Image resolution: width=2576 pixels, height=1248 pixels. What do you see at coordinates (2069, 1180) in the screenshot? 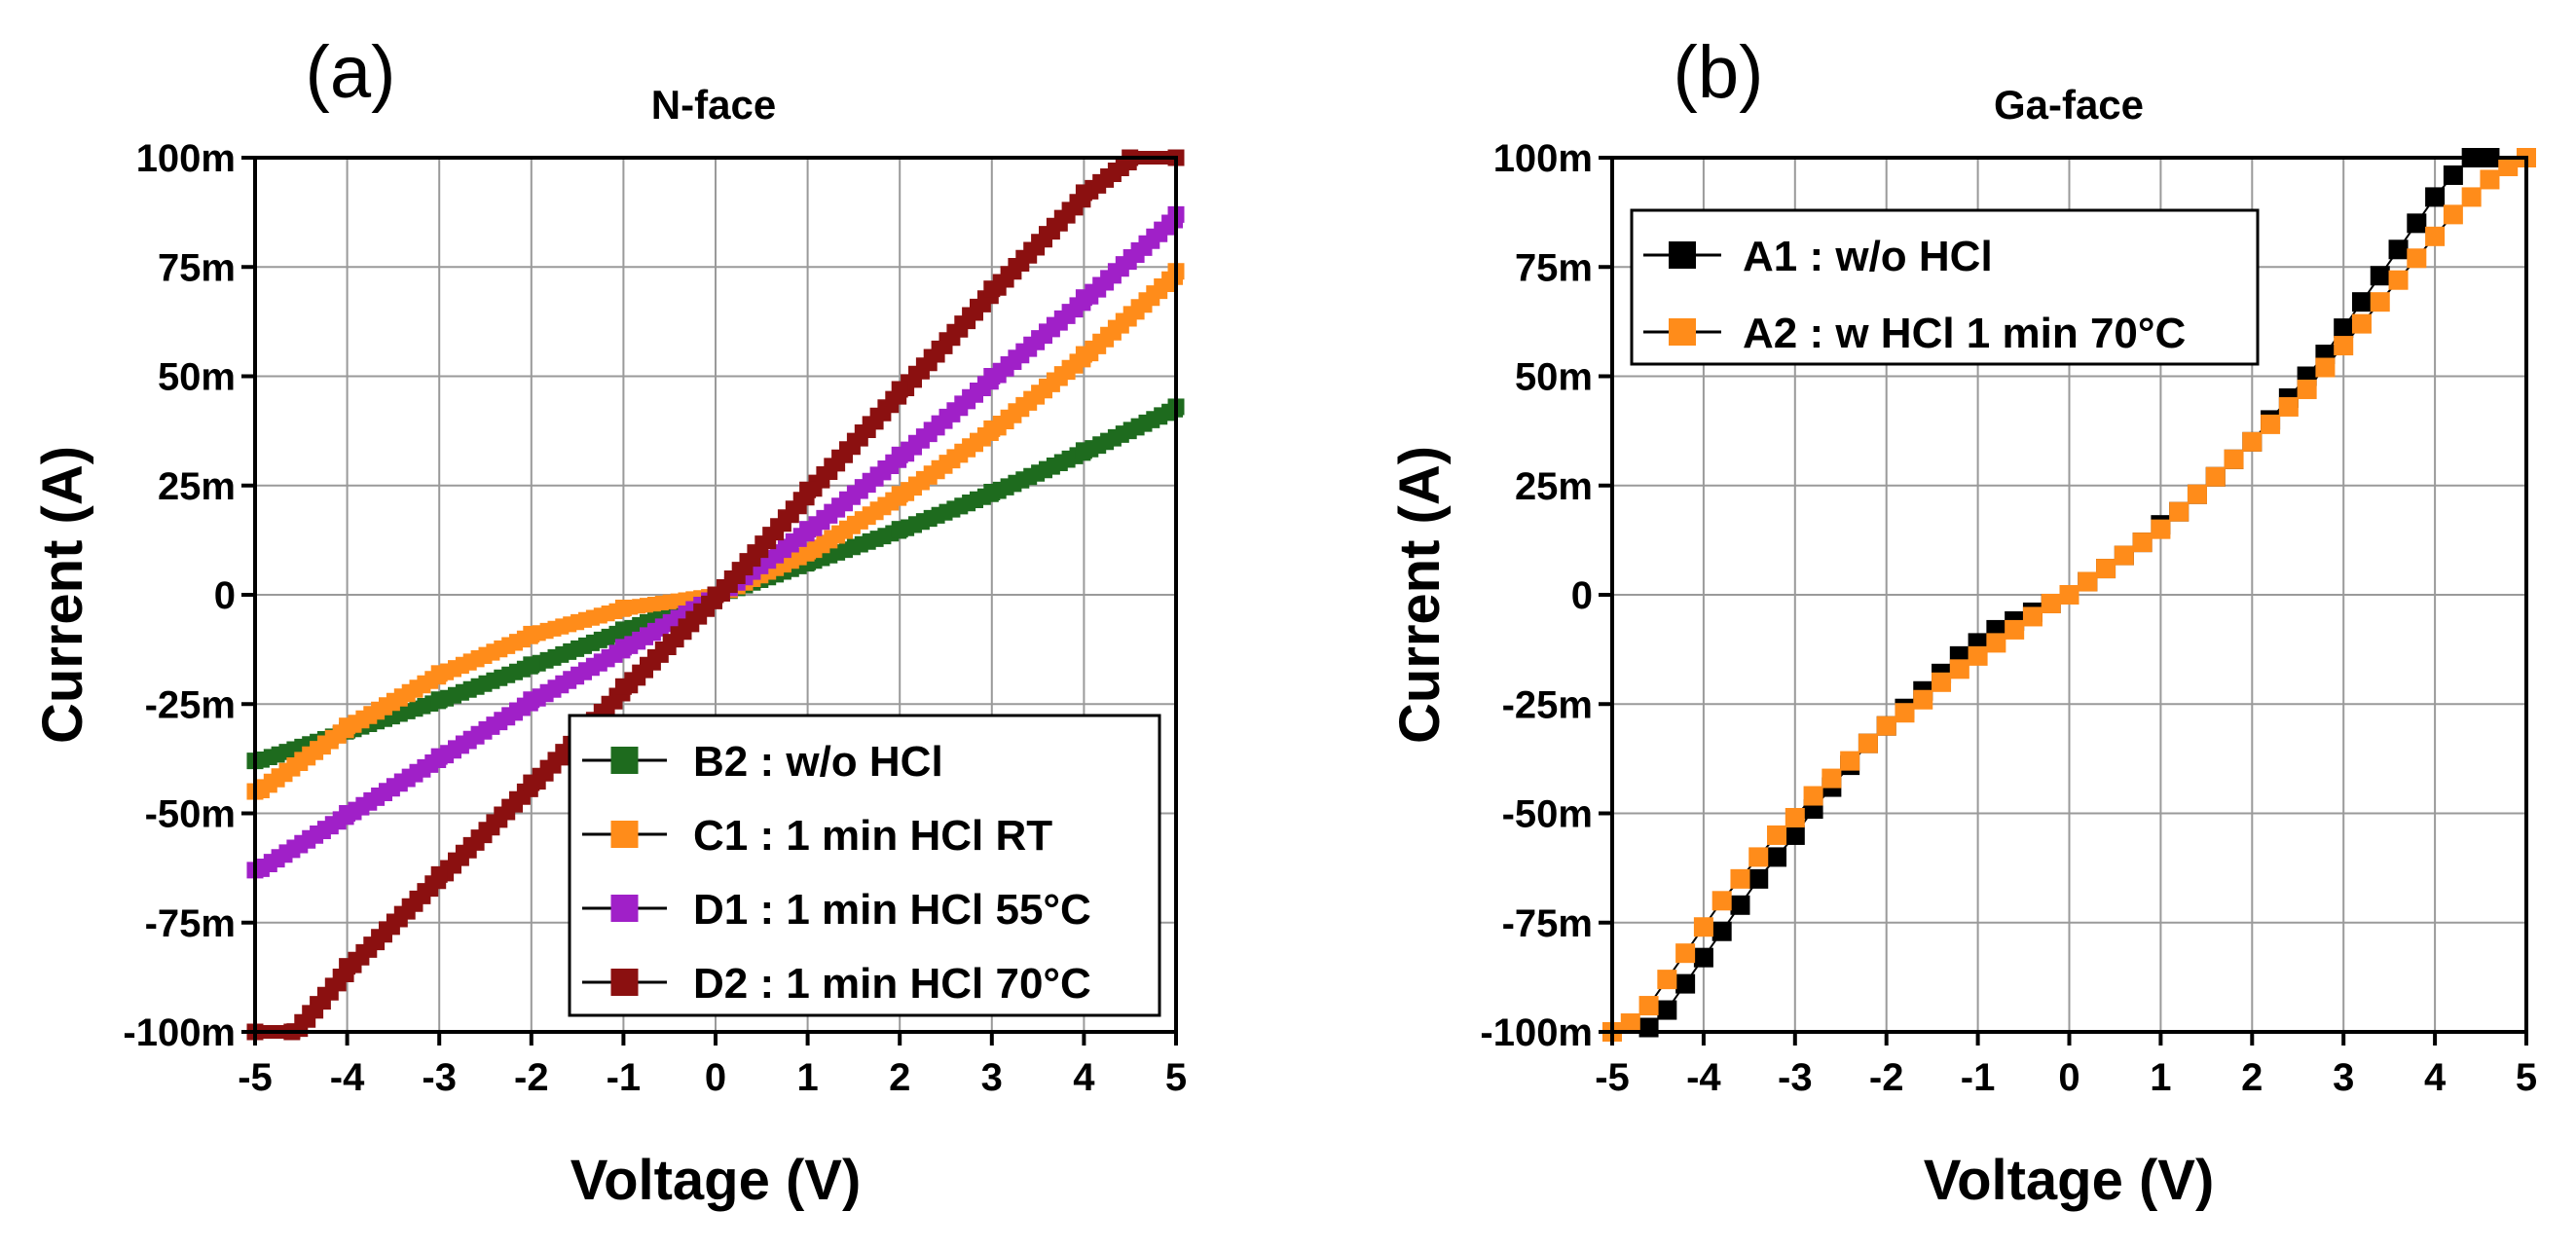
I see `panel-b-x-axis-label: Voltage (V)` at bounding box center [2069, 1180].